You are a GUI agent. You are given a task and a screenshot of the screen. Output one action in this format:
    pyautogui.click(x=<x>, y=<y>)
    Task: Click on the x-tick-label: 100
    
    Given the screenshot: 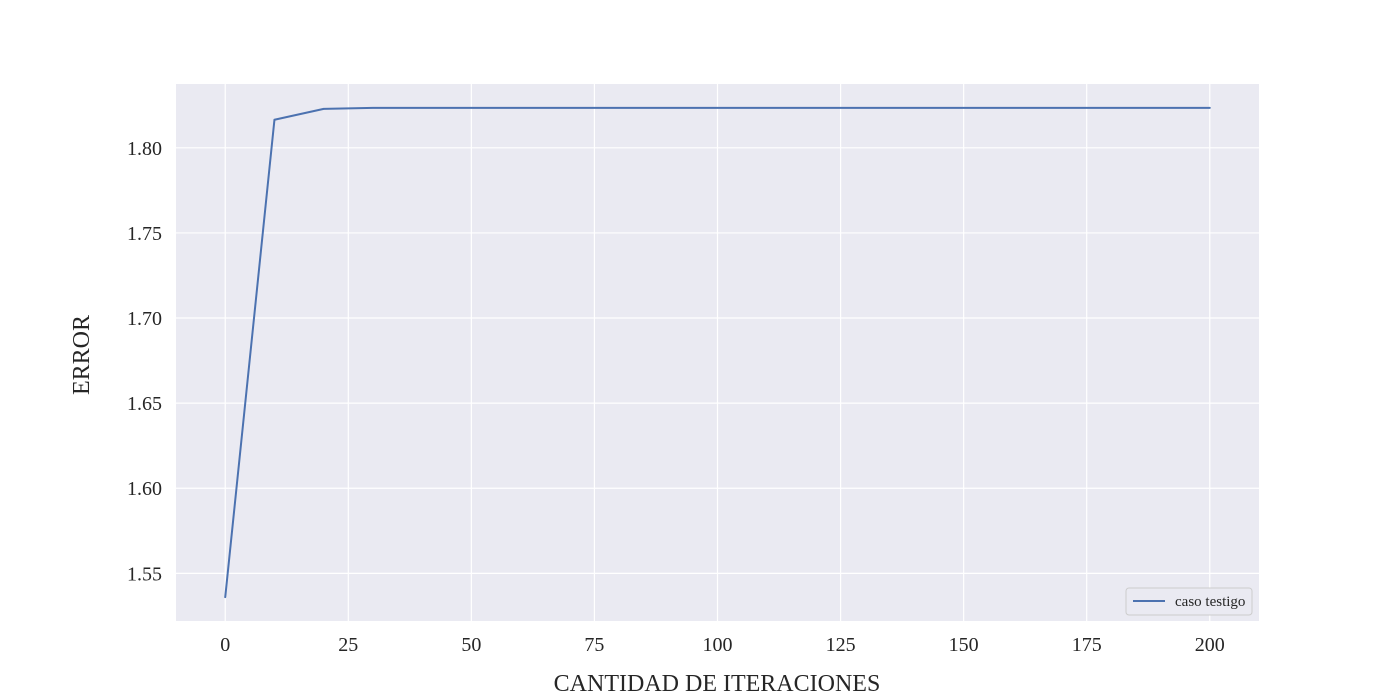 What is the action you would take?
    pyautogui.click(x=718, y=645)
    